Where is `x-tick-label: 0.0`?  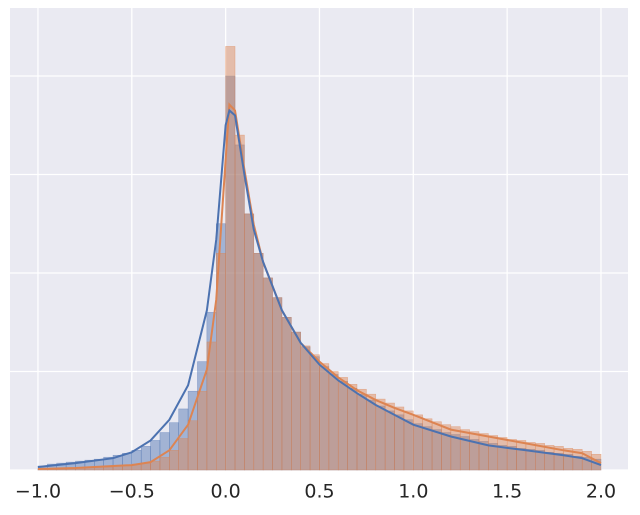 x-tick-label: 0.0 is located at coordinates (226, 492).